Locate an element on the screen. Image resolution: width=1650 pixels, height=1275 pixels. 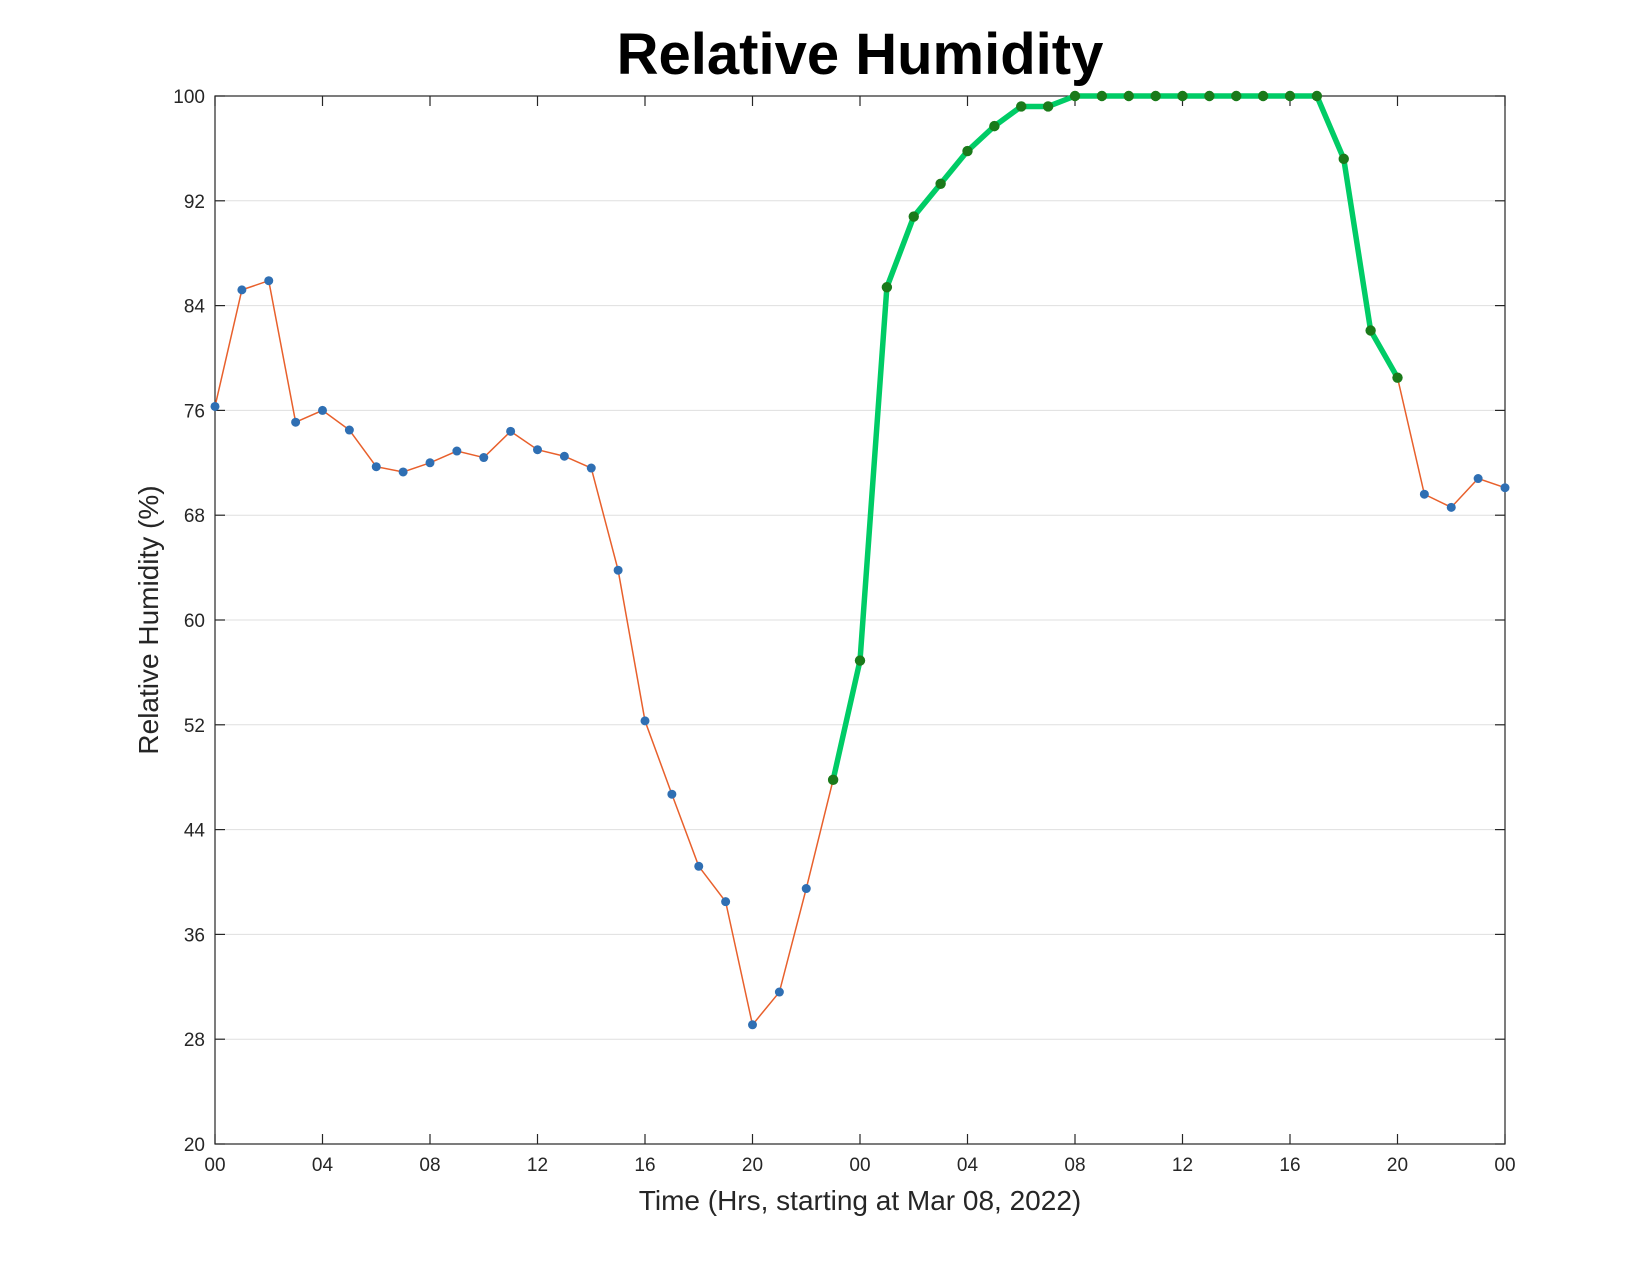
y-tick-label: 76 is located at coordinates (194, 411).